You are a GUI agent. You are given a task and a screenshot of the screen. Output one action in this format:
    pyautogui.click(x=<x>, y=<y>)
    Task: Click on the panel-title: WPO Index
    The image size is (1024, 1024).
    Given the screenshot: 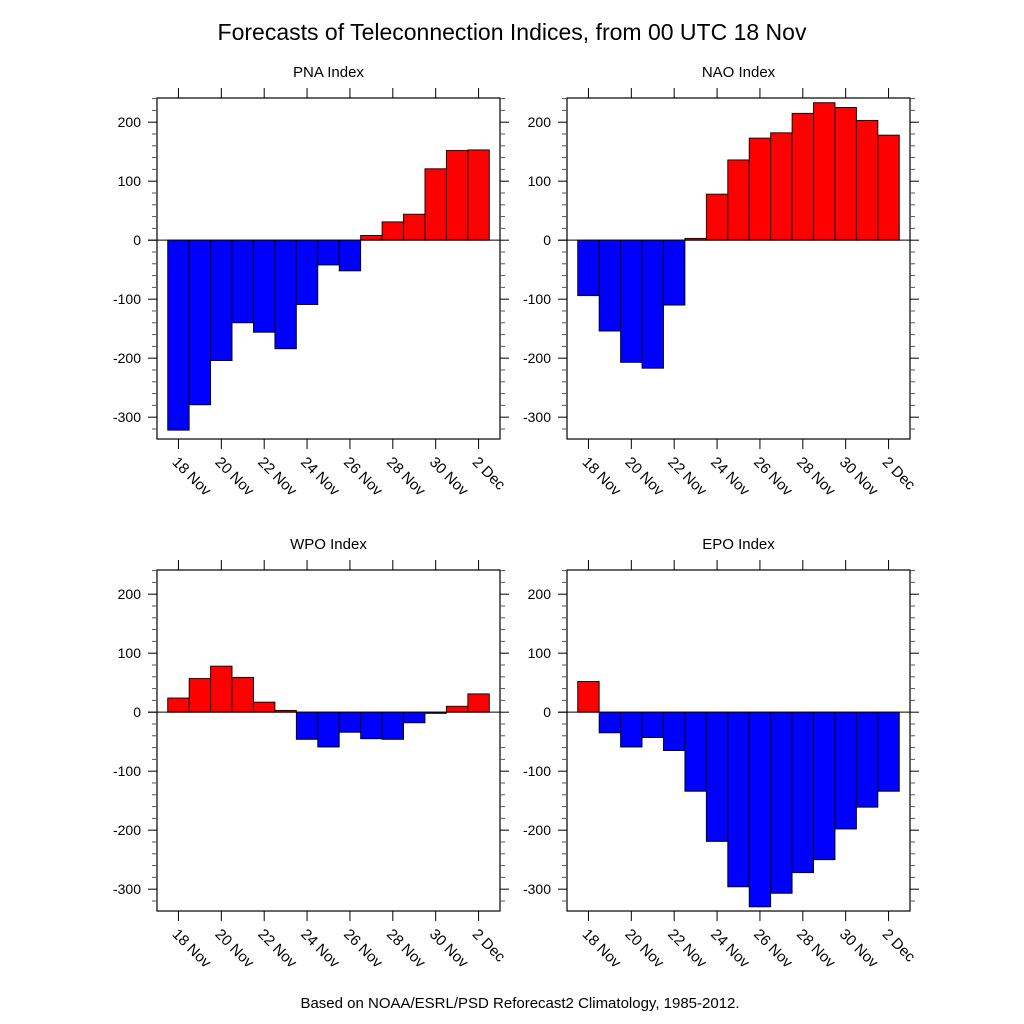 What is the action you would take?
    pyautogui.click(x=328, y=544)
    